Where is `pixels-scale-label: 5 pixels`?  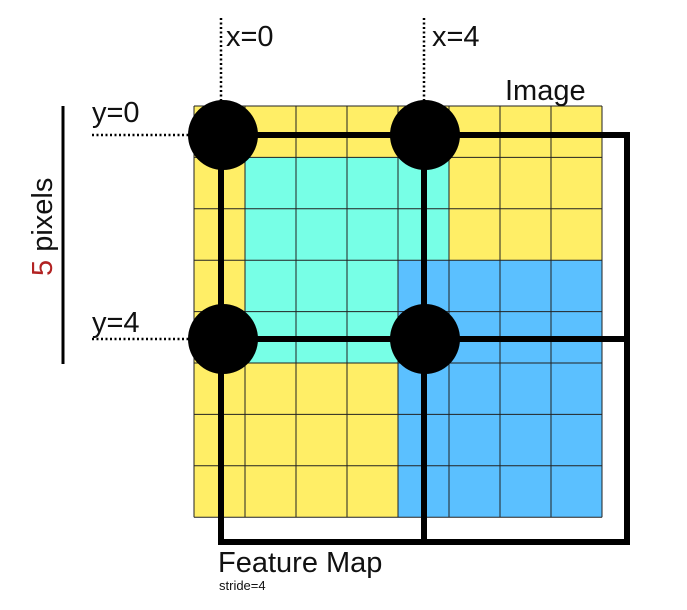
pixels-scale-label: 5 pixels is located at coordinates (43, 227).